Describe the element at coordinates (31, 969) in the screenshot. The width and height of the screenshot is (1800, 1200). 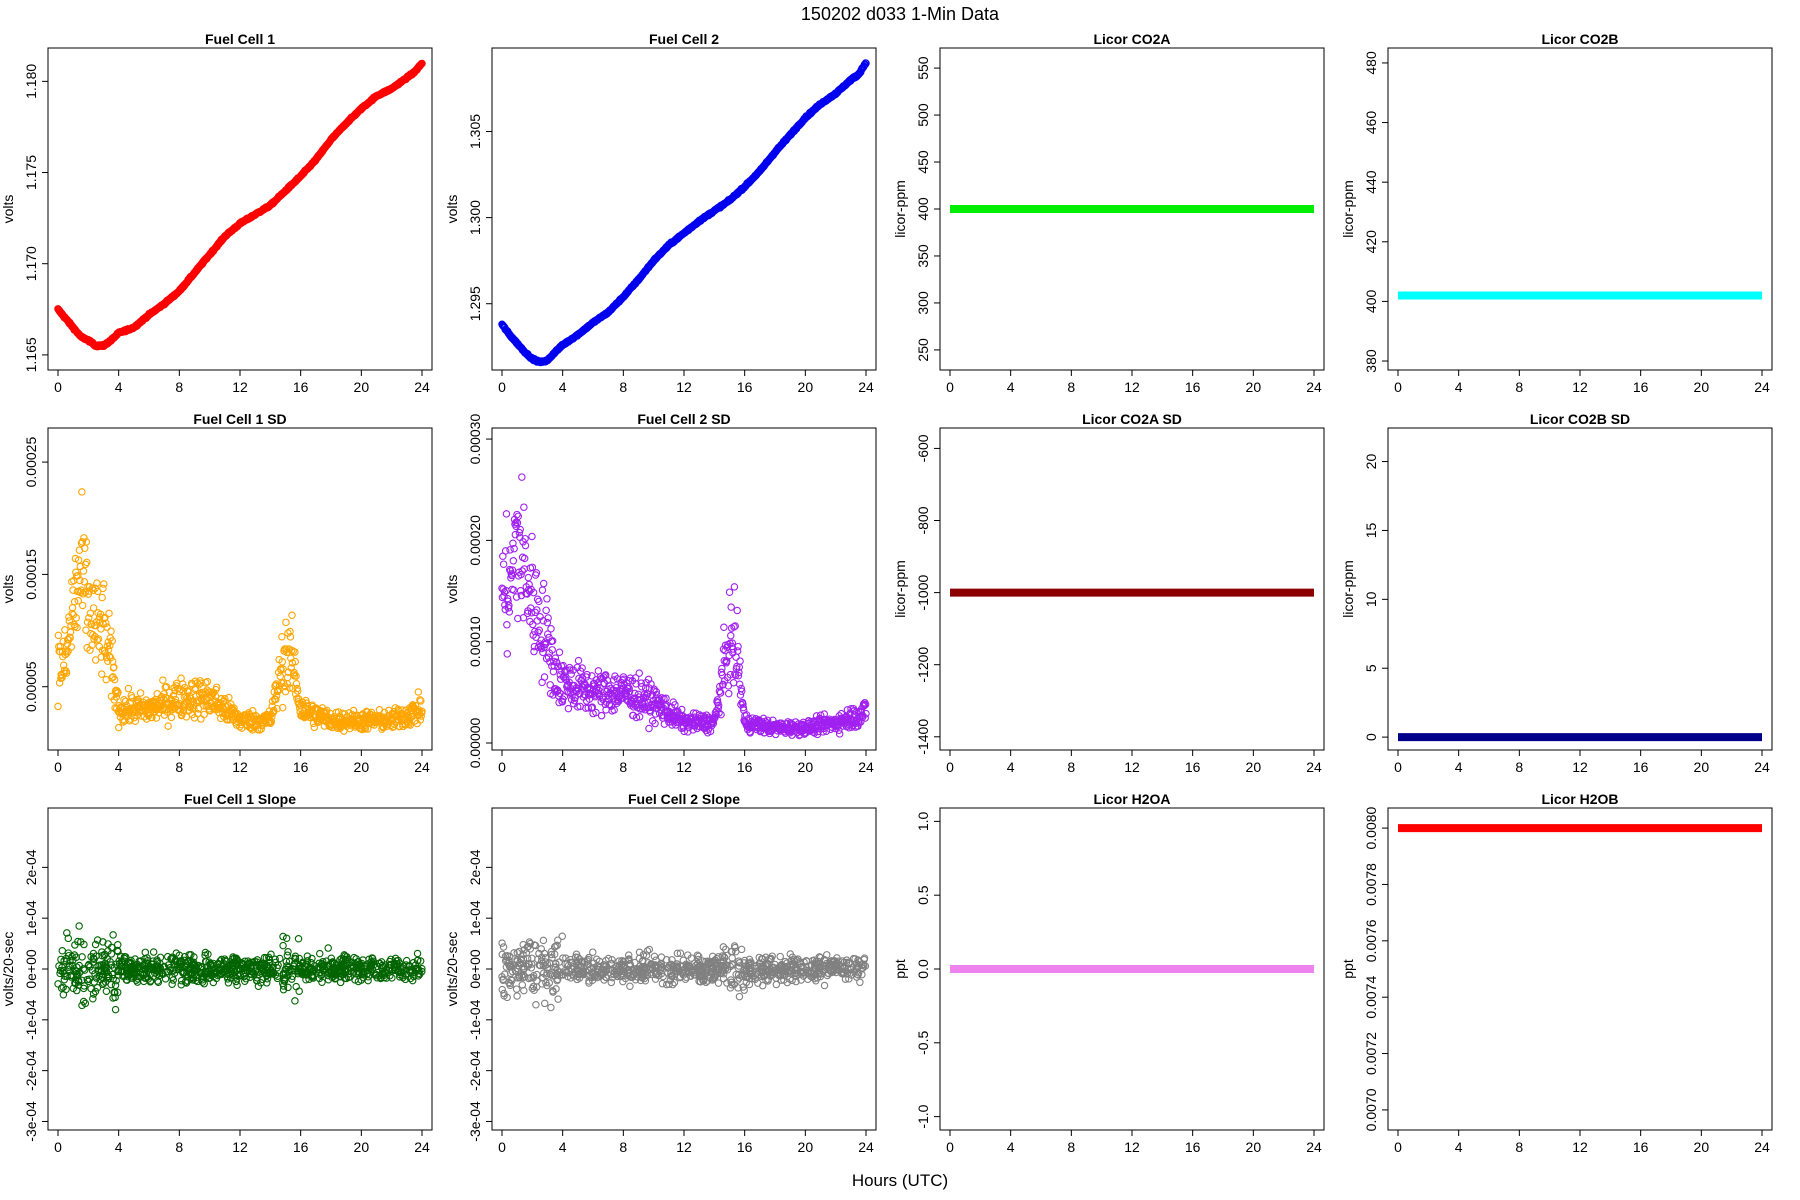
I see `y-tick-label: 0e+00` at that location.